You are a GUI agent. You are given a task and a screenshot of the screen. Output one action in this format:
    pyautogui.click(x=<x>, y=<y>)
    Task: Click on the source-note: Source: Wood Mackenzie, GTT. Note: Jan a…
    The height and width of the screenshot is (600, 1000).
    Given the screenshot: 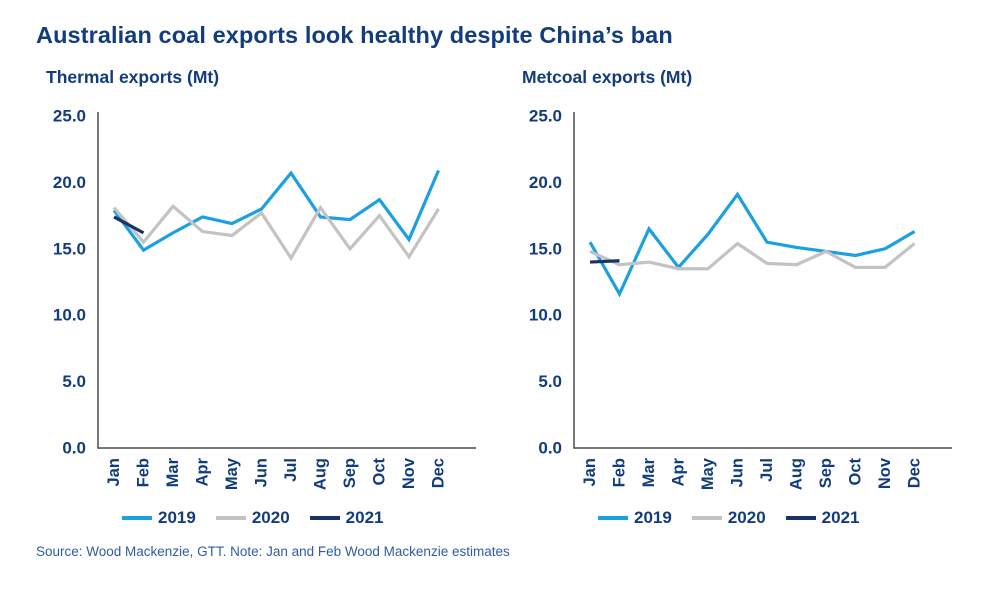 What is the action you would take?
    pyautogui.click(x=273, y=551)
    